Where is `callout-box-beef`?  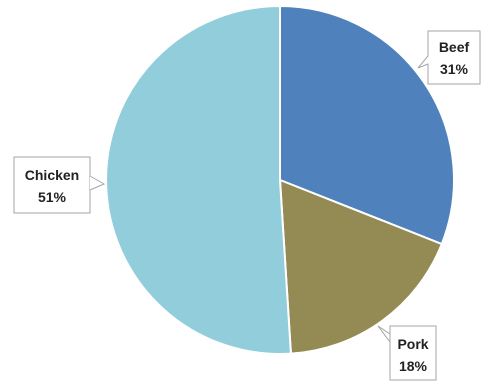 callout-box-beef is located at coordinates (449, 57).